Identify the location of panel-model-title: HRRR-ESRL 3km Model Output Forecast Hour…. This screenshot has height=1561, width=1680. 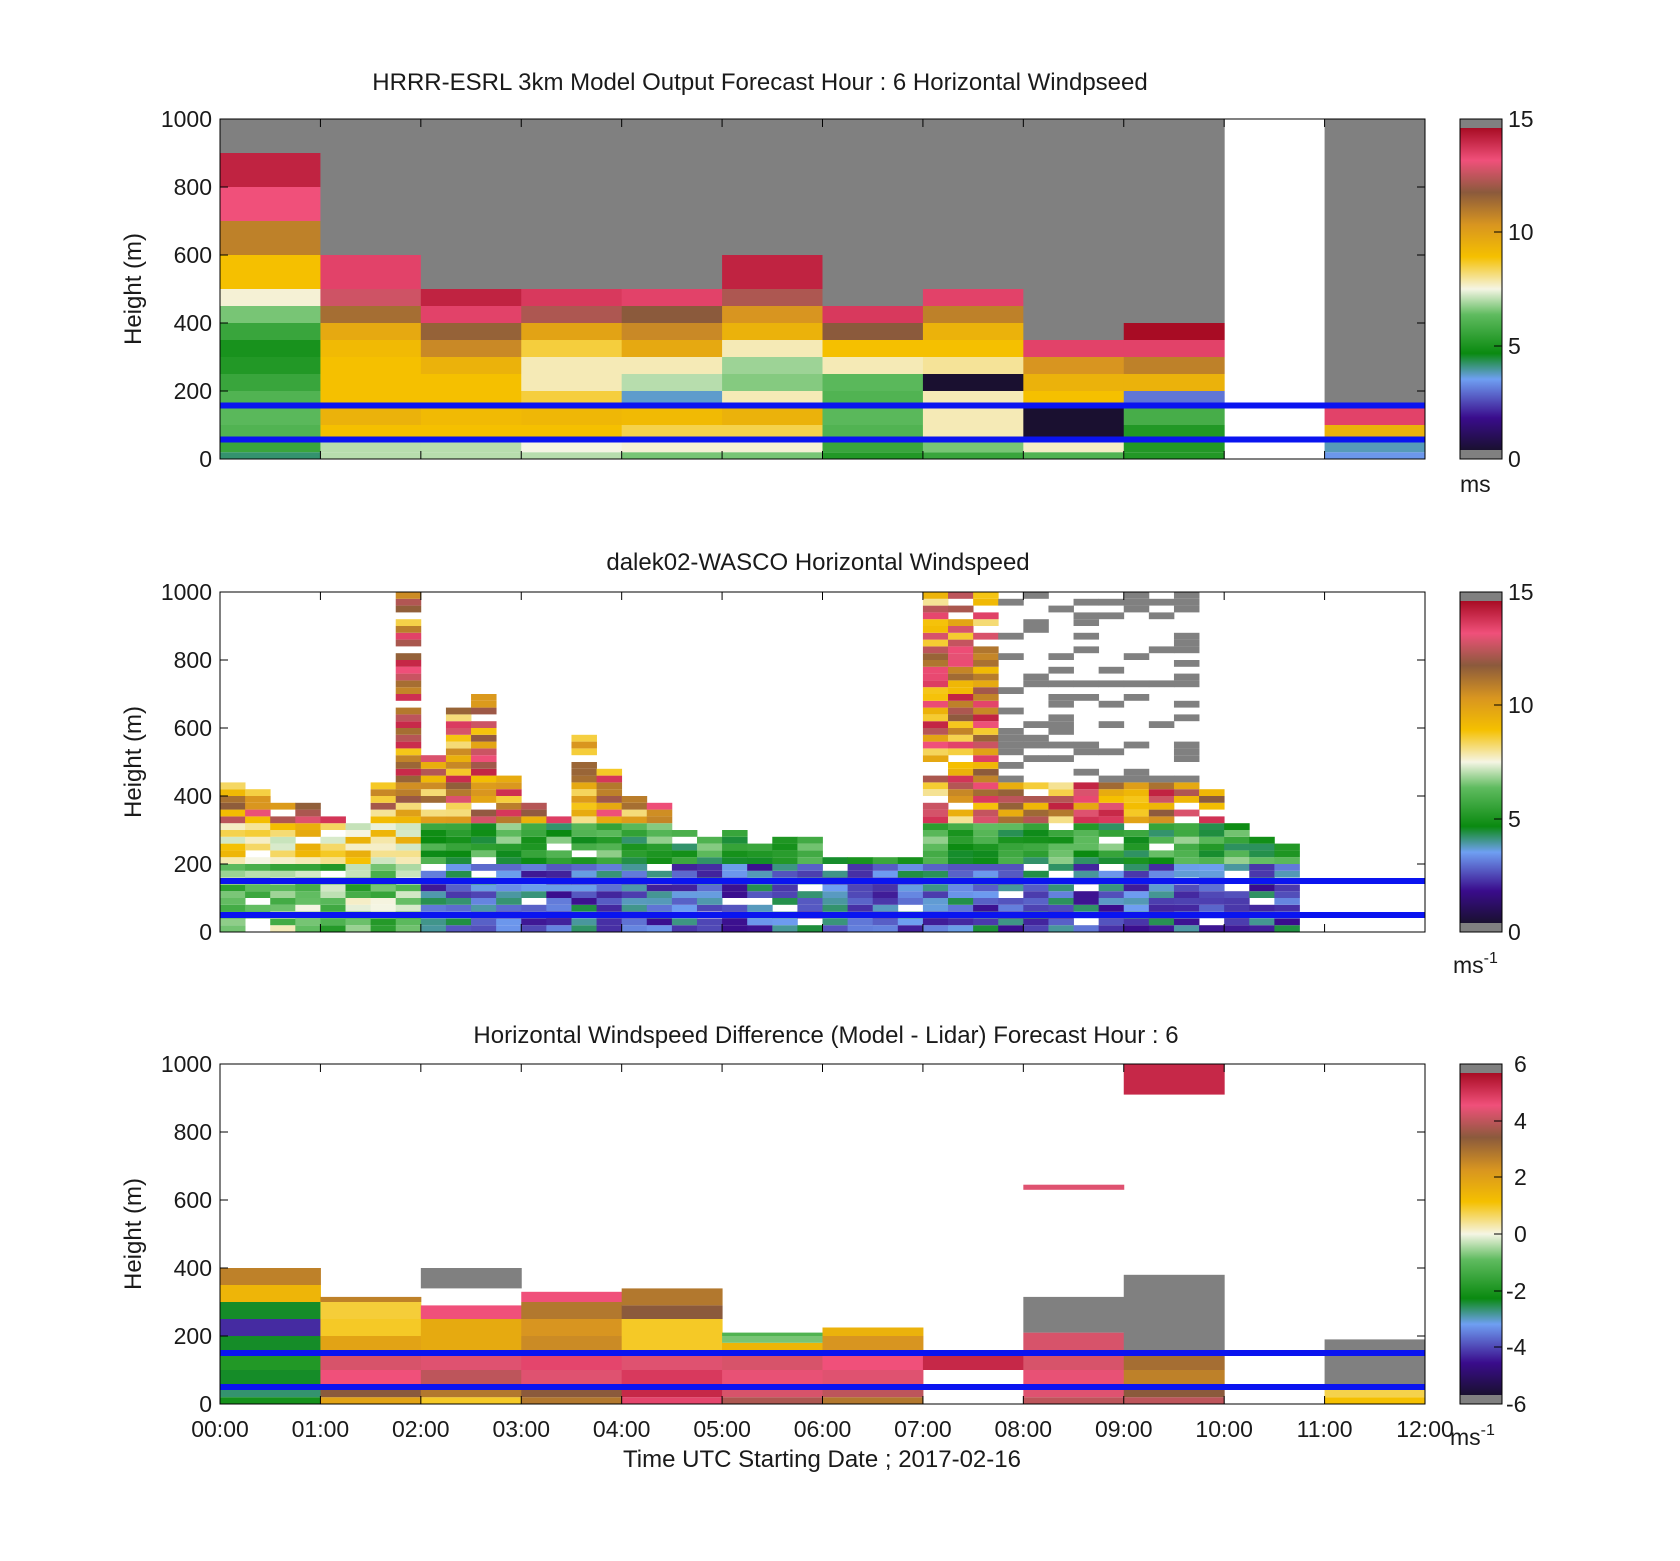
(759, 82).